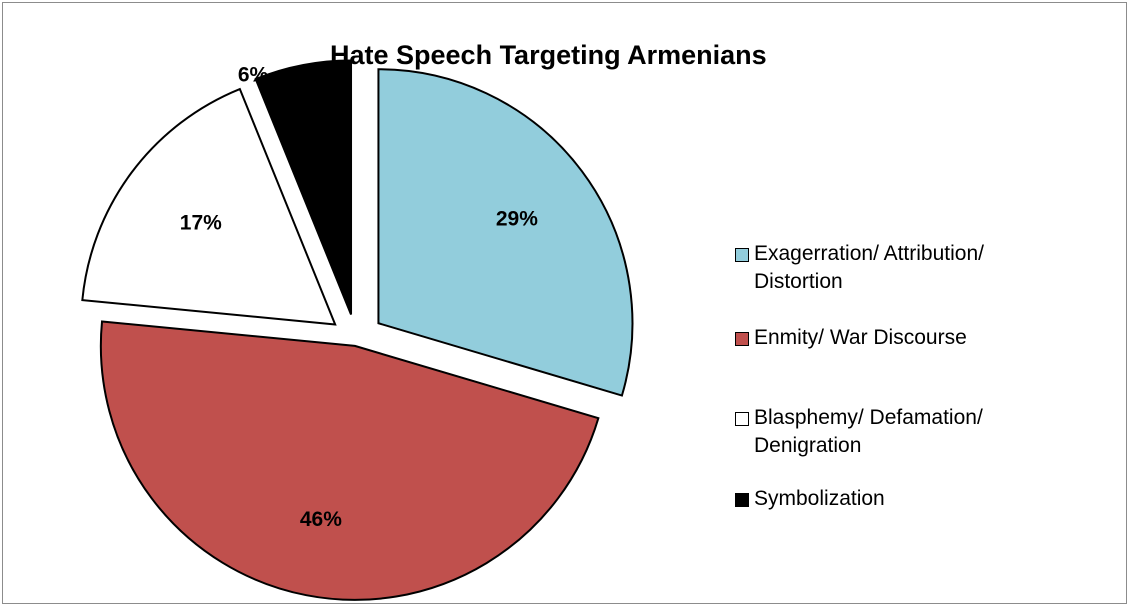 The height and width of the screenshot is (608, 1131). I want to click on legend-item-enmity: Enmity/ War Discourse, so click(889, 338).